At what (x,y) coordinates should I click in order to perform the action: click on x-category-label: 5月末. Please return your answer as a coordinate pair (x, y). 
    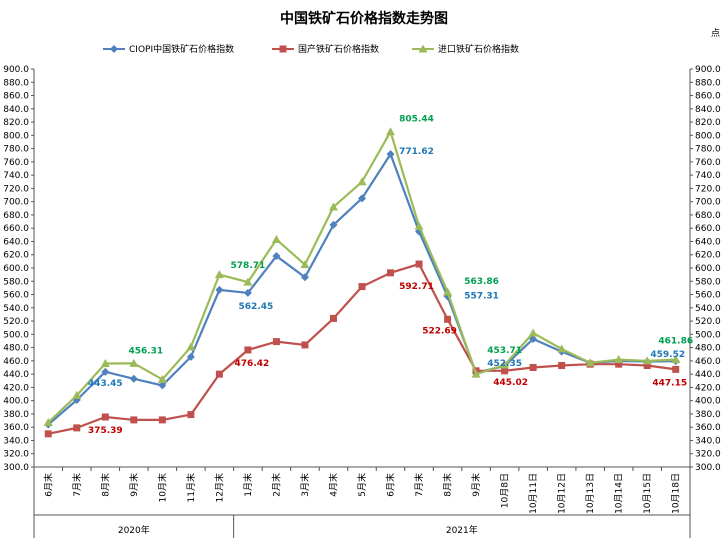
    Looking at the image, I should click on (362, 485).